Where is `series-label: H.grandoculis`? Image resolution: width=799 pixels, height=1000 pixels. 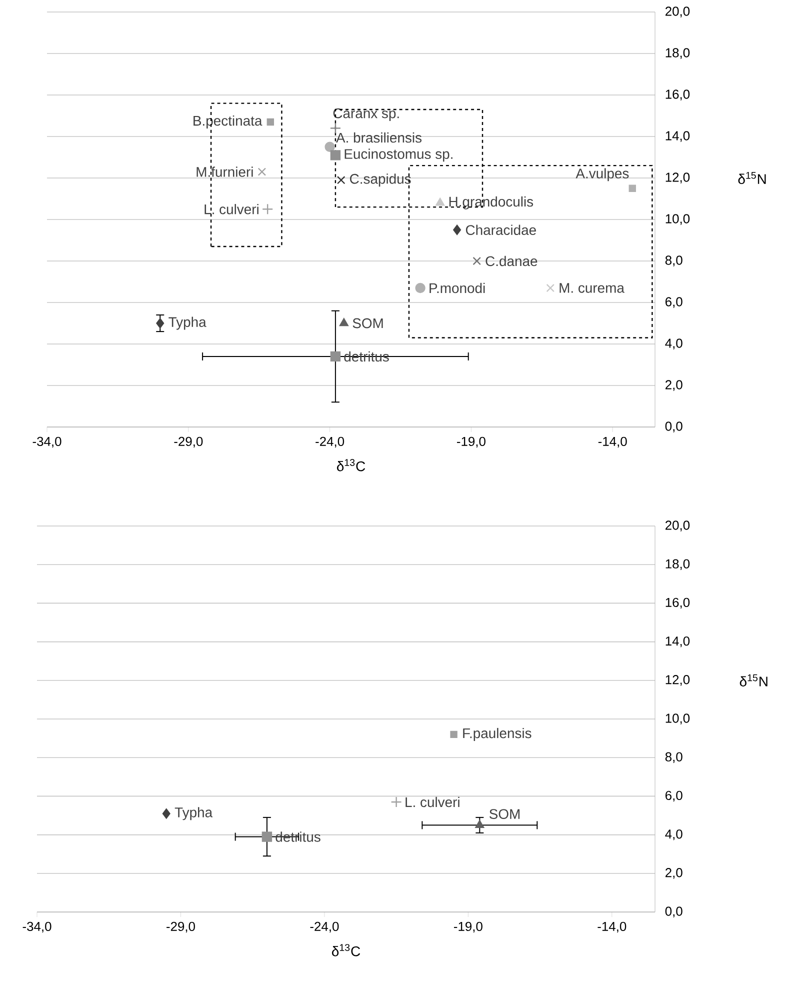 series-label: H.grandoculis is located at coordinates (491, 203).